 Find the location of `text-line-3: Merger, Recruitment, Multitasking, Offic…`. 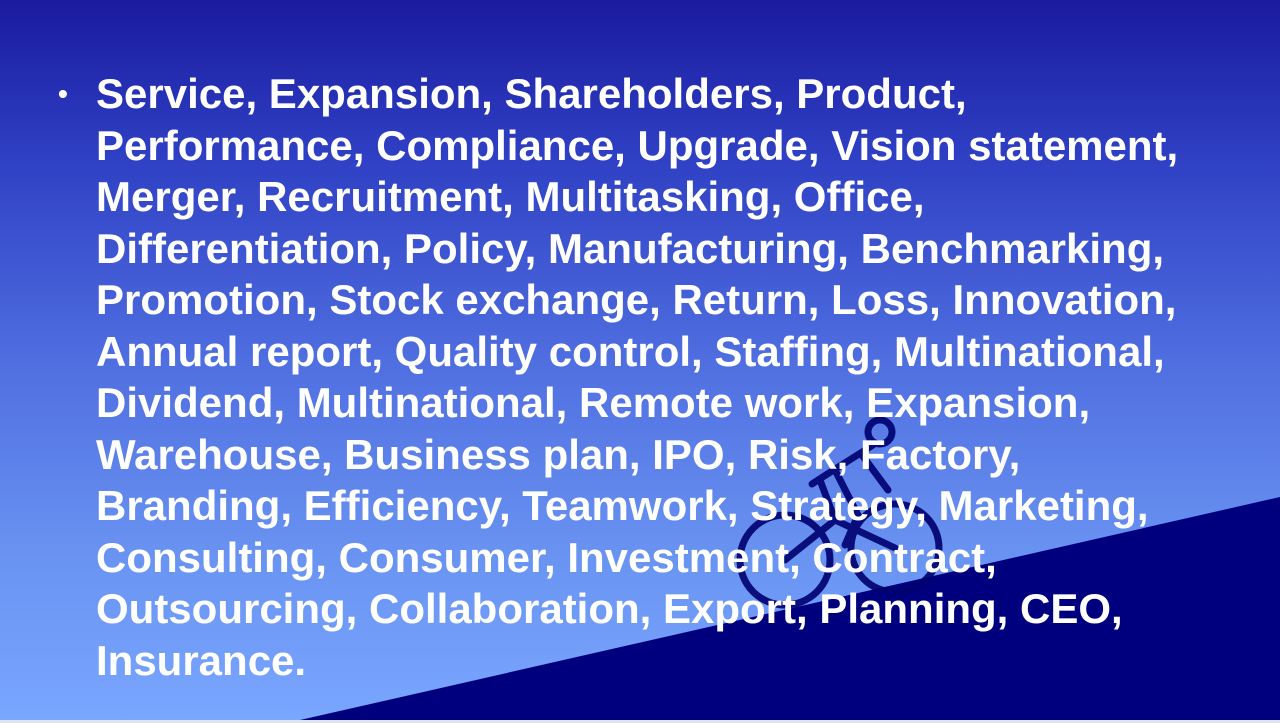

text-line-3: Merger, Recruitment, Multitasking, Offic… is located at coordinates (510, 196).